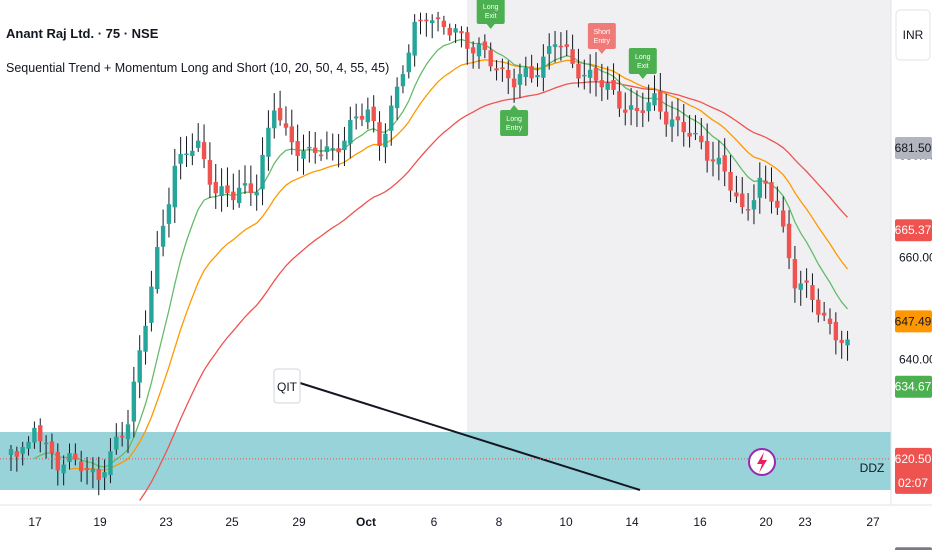 Image resolution: width=932 pixels, height=550 pixels. I want to click on x-tick-label: 17, so click(35, 522).